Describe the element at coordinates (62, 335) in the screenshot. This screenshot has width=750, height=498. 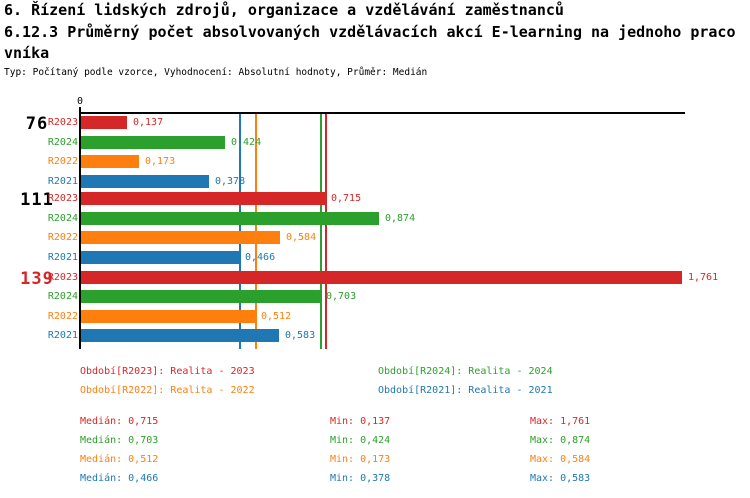
I see `series-label-139-R2021: R2021` at that location.